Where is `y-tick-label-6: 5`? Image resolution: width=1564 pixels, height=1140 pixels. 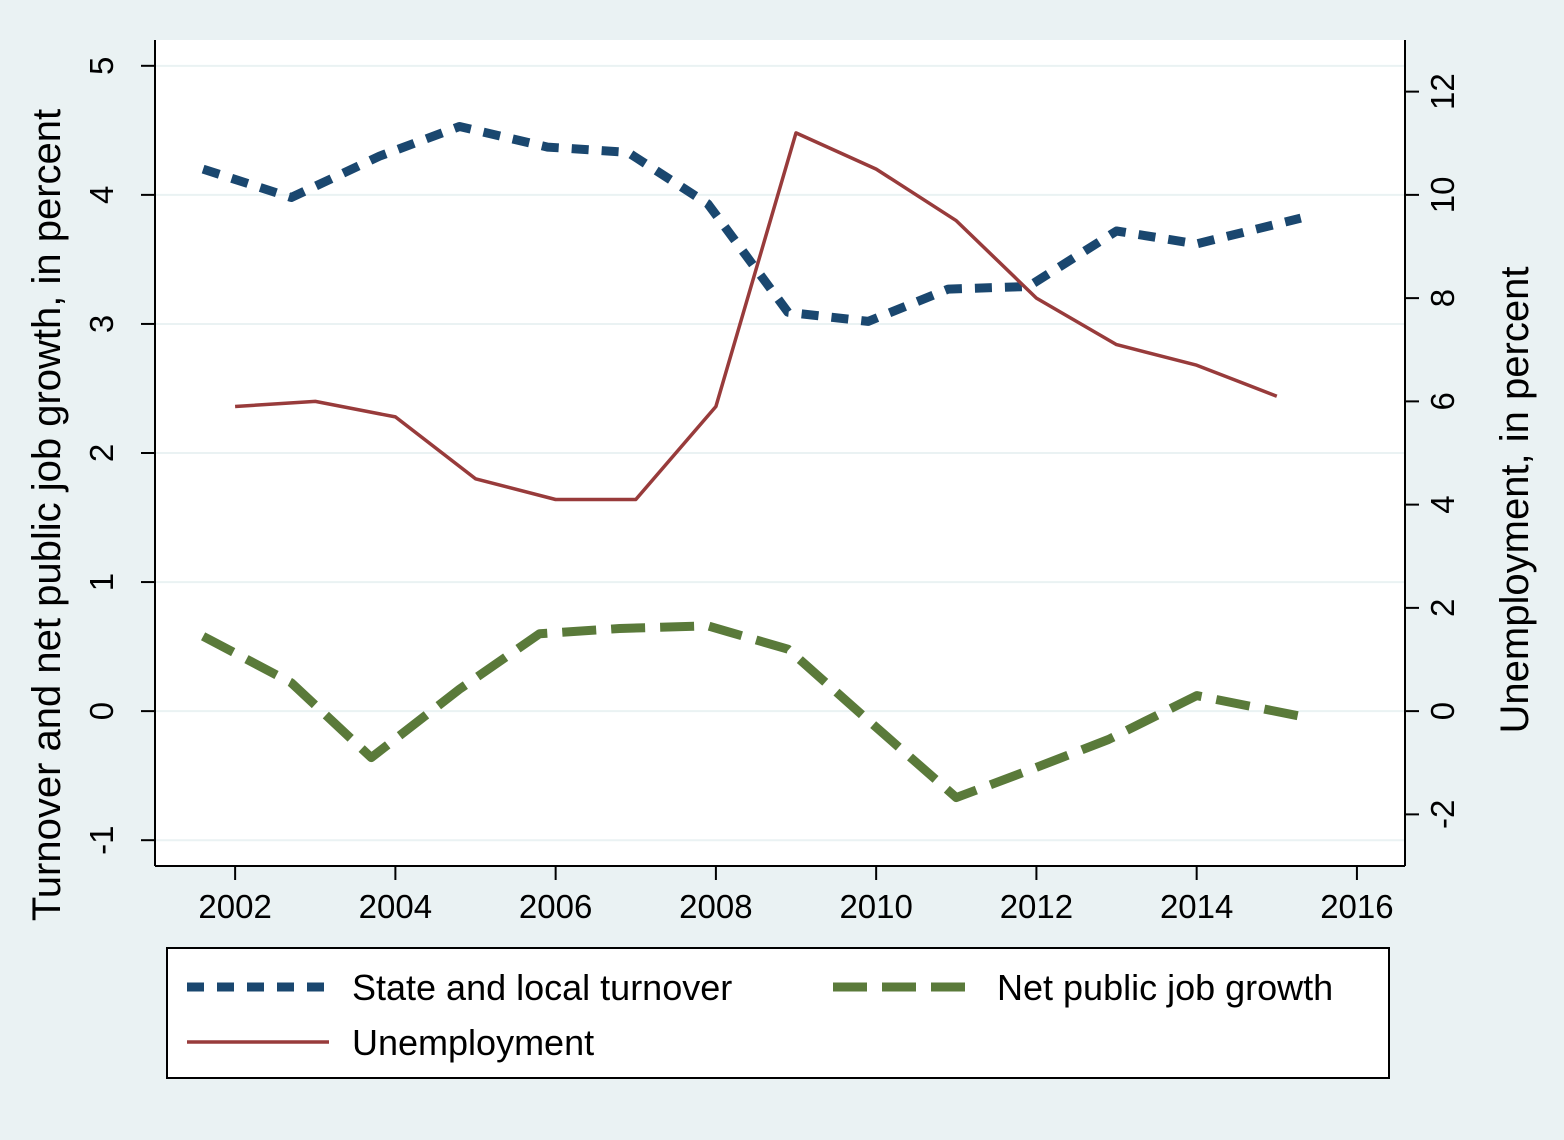 y-tick-label-6: 5 is located at coordinates (101, 66).